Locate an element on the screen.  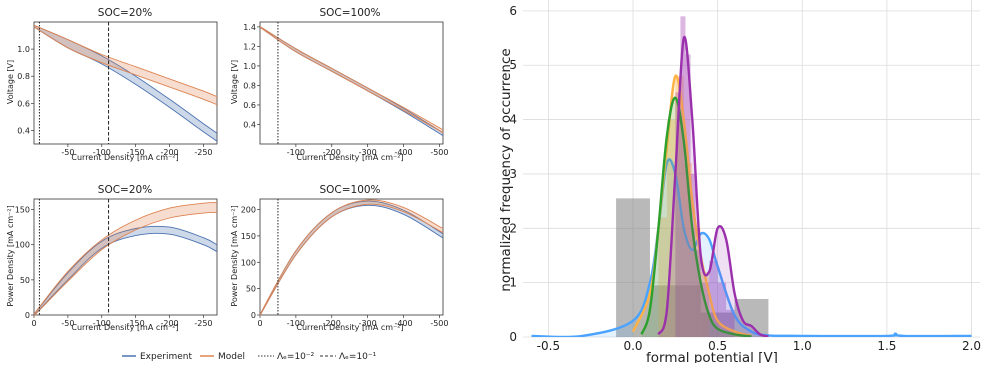
y-axis-label: normalized frequency of occurrence is located at coordinates (506, 169).